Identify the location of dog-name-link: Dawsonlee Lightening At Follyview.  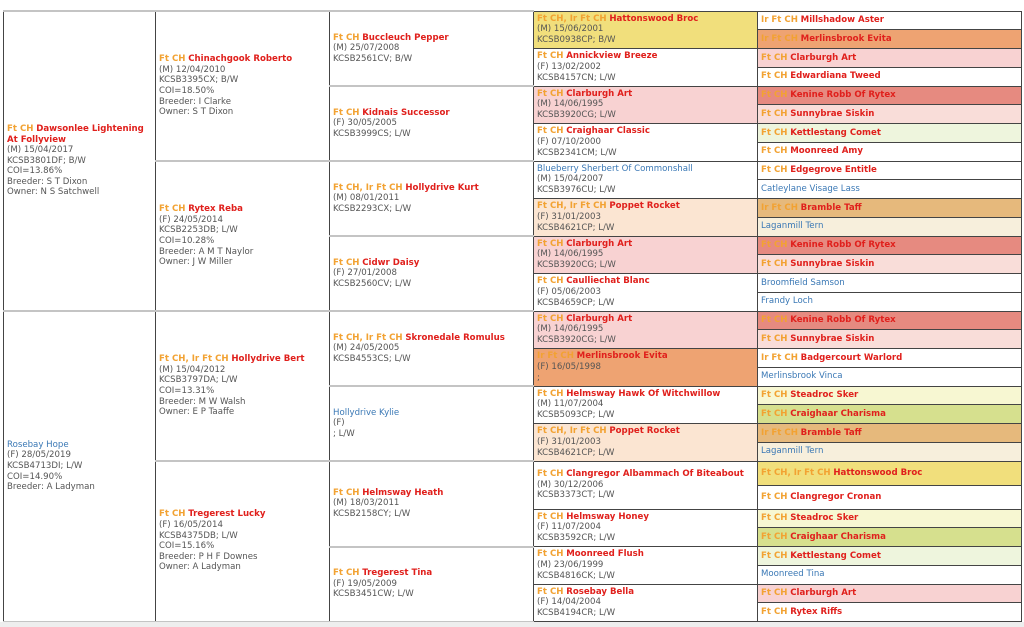
(75, 134).